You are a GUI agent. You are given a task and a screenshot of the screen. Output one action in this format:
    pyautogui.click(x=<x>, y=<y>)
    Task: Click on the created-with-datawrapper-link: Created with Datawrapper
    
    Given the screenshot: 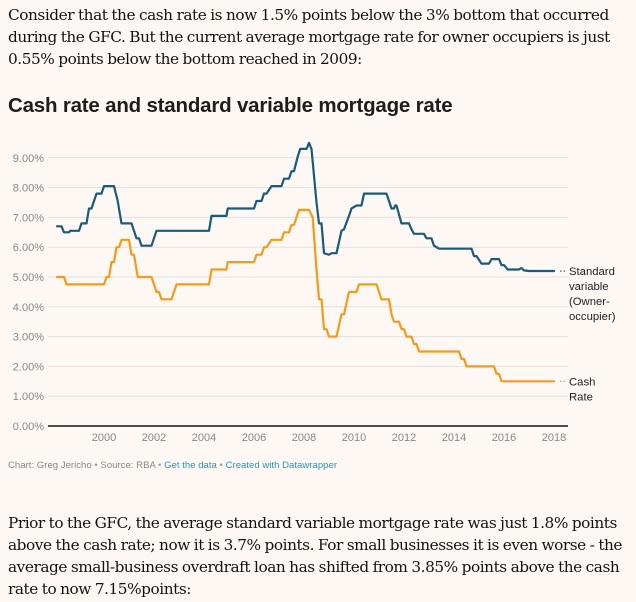 What is the action you would take?
    pyautogui.click(x=281, y=465)
    